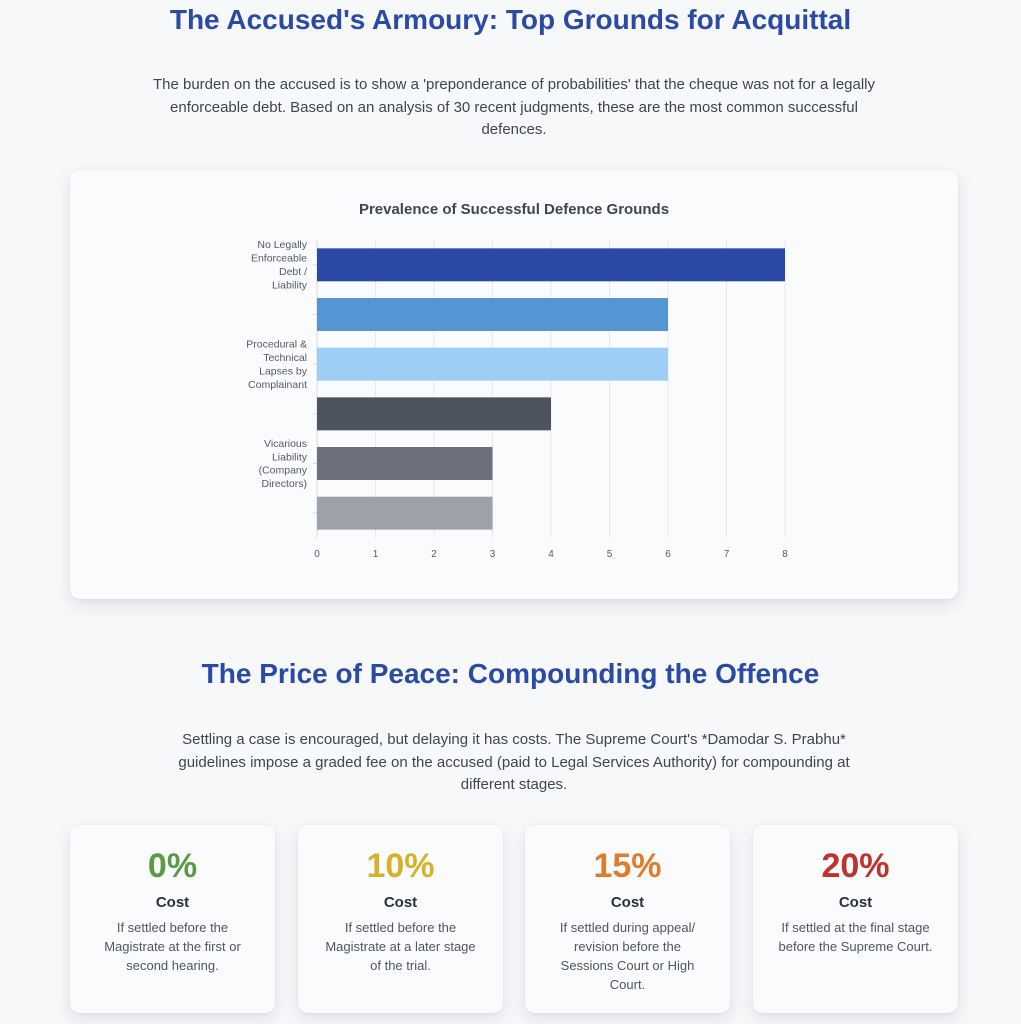 Image resolution: width=1021 pixels, height=1024 pixels. Describe the element at coordinates (400, 866) in the screenshot. I see `stat-value: 10%` at that location.